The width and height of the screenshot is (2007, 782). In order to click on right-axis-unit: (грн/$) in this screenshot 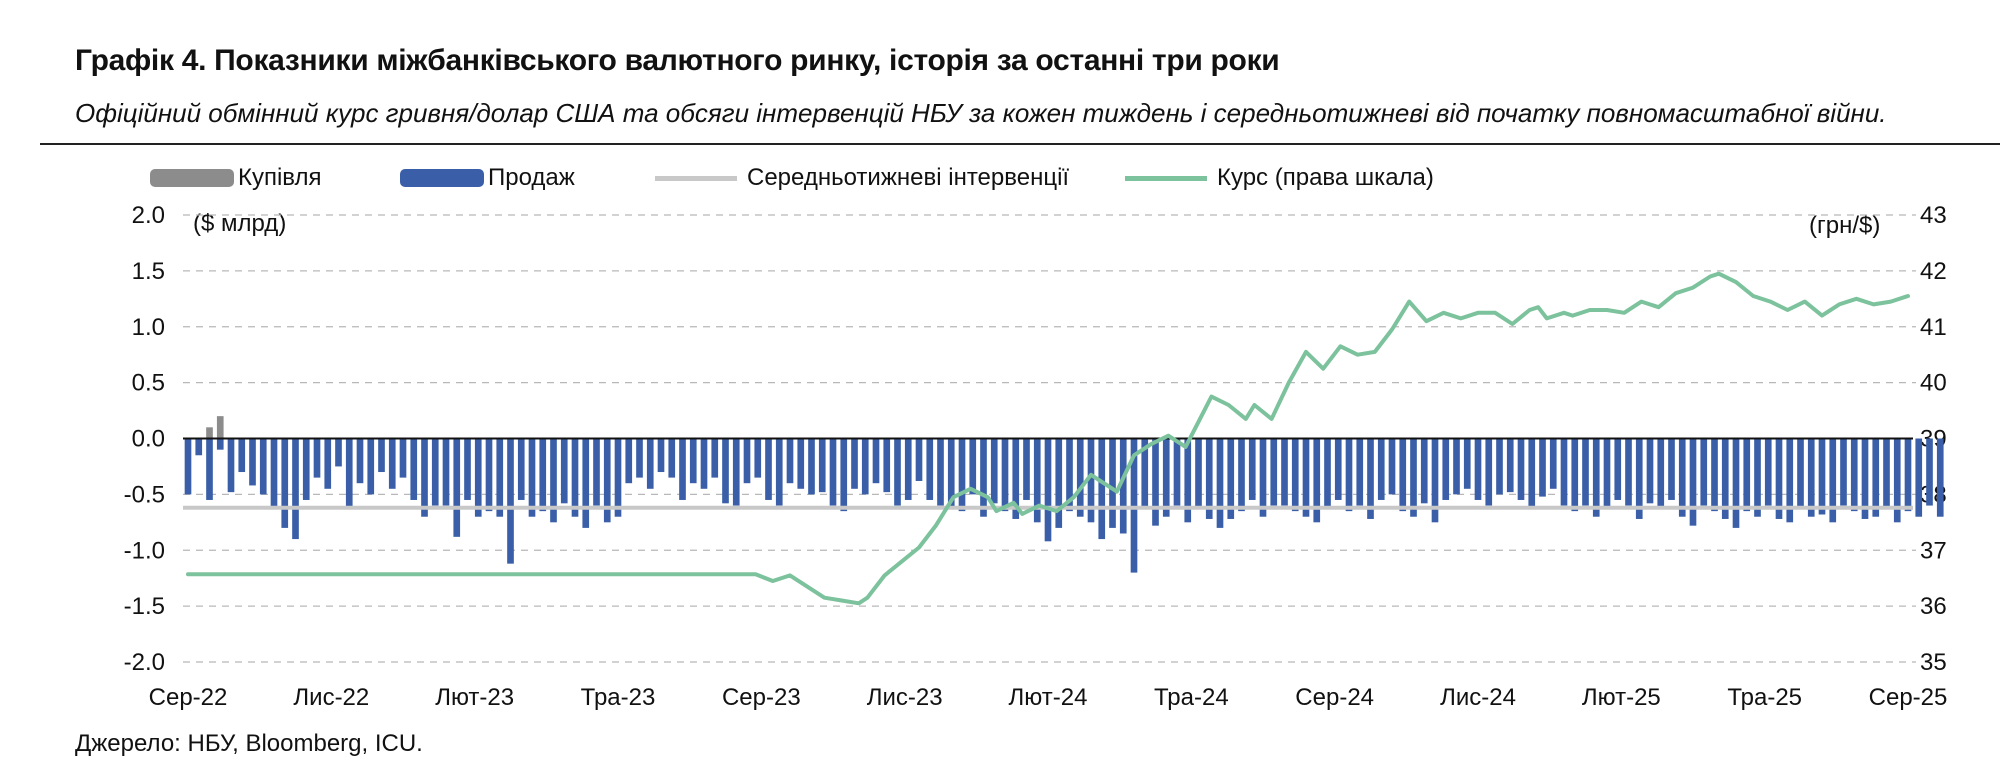, I will do `click(1845, 225)`.